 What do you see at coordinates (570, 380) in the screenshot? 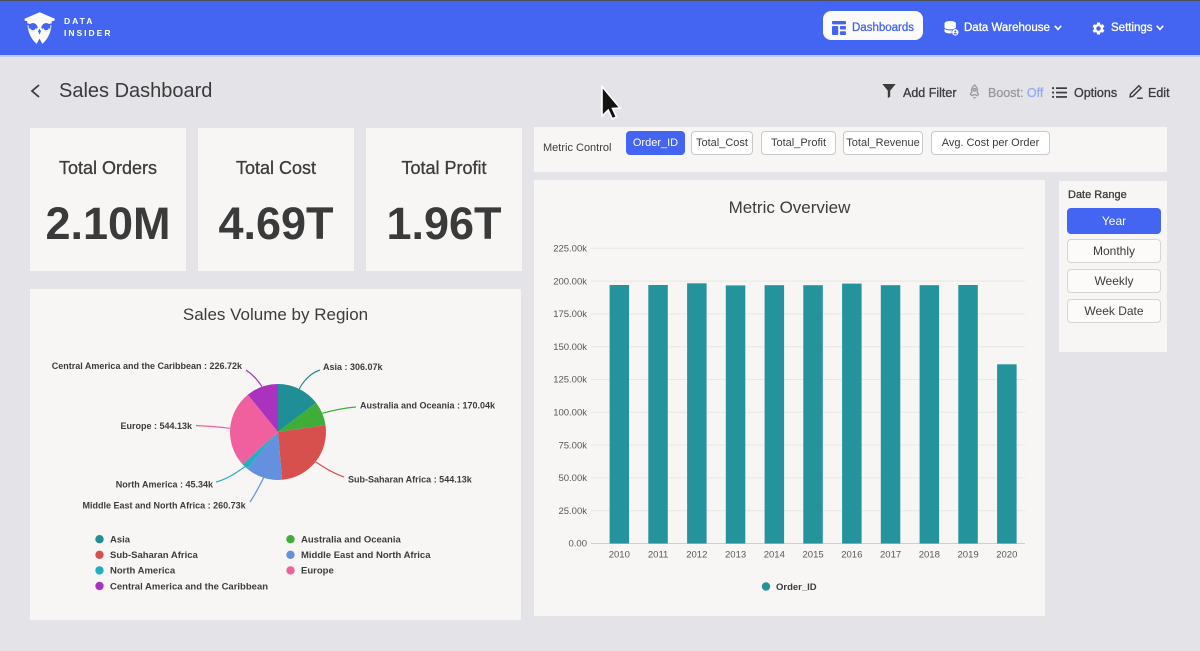
I see `svg-text: 125.00k` at bounding box center [570, 380].